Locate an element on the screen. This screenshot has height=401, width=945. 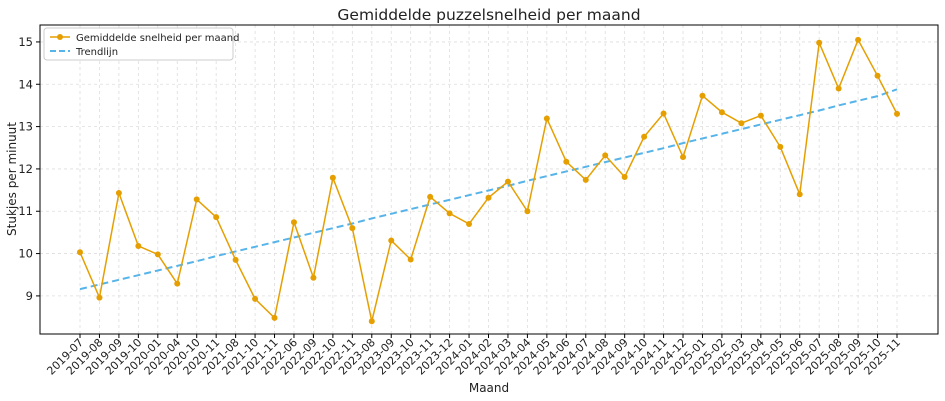
y-tick-label: 14 is located at coordinates (25, 84).